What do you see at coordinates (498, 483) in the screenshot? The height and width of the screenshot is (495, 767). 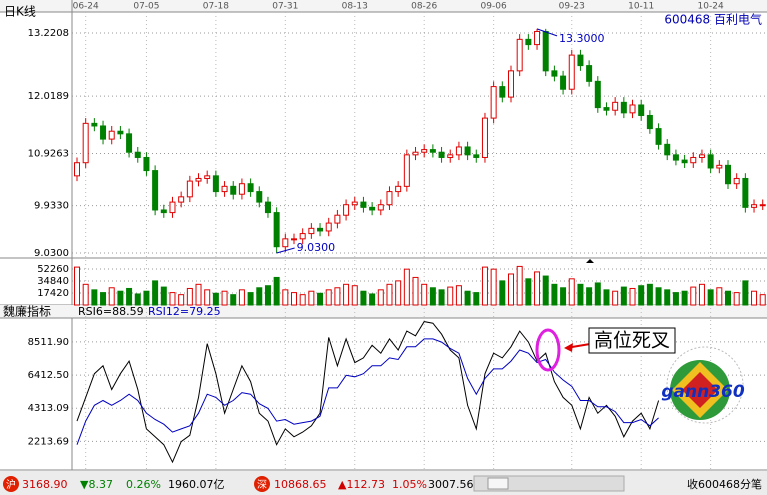 I see `scroll-thumb` at bounding box center [498, 483].